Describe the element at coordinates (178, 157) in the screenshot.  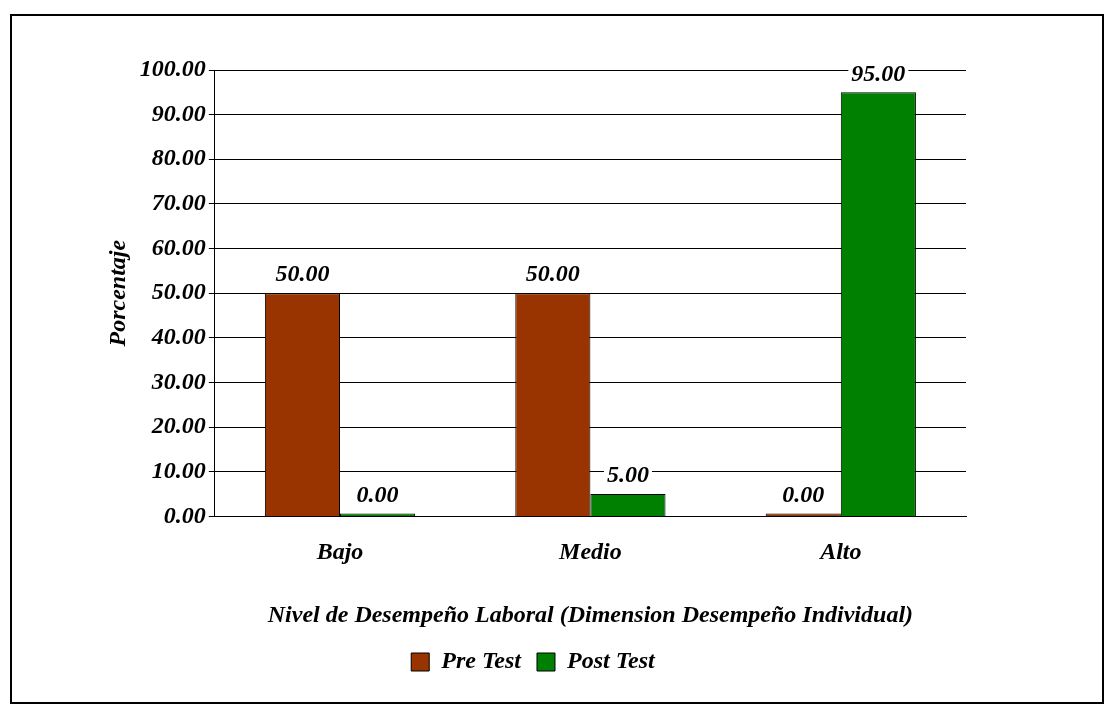
I see `y-tick-label: 80.00` at that location.